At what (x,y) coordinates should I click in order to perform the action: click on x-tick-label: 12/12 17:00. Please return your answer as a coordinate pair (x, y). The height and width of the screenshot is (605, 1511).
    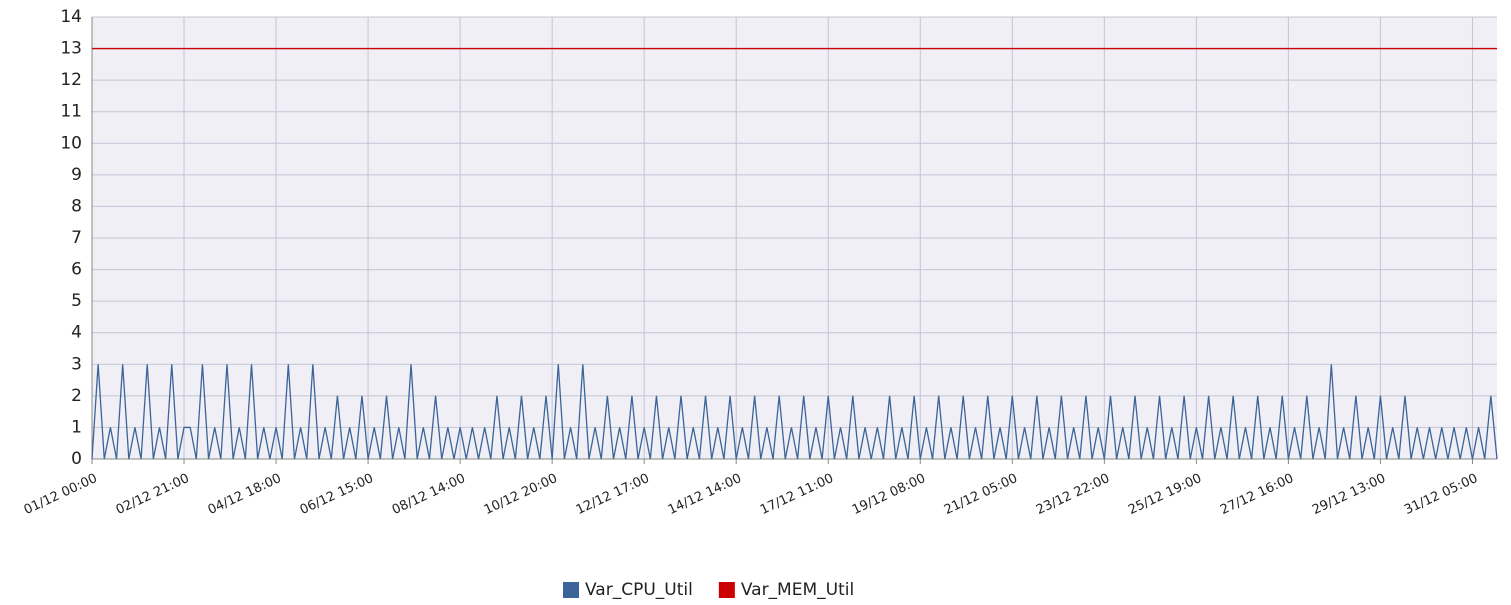
    Looking at the image, I should click on (613, 494).